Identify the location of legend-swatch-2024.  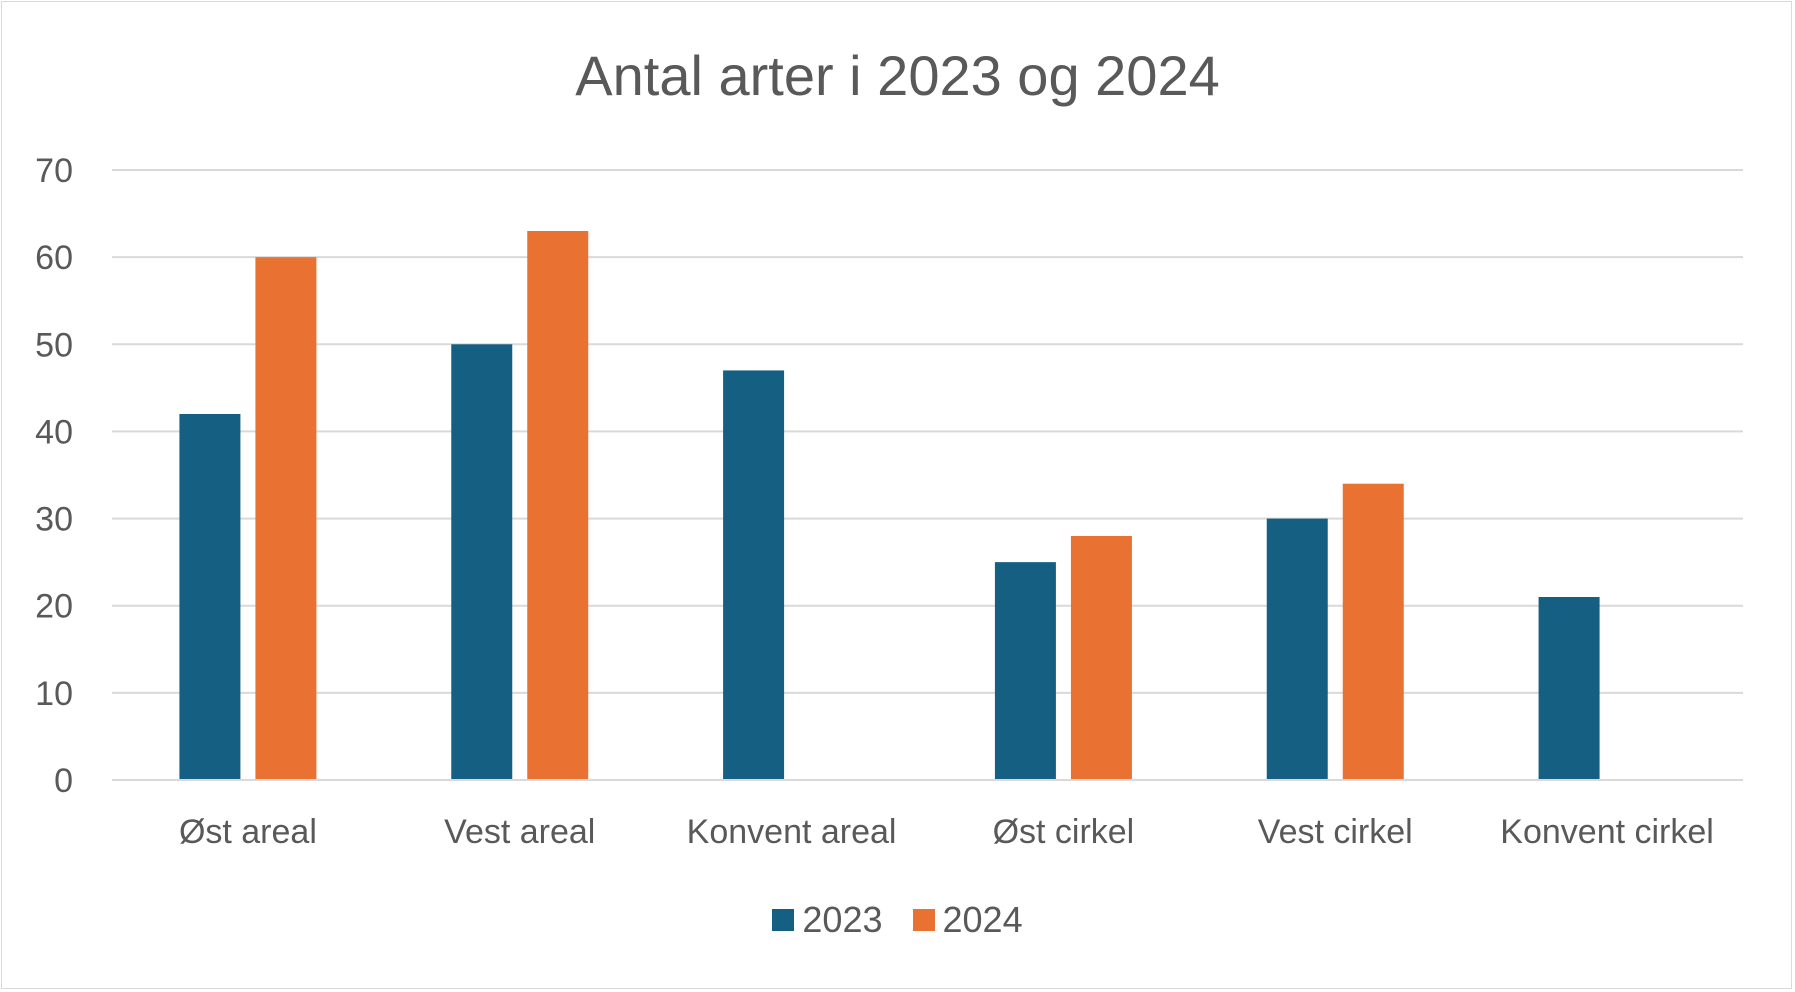
(923, 920).